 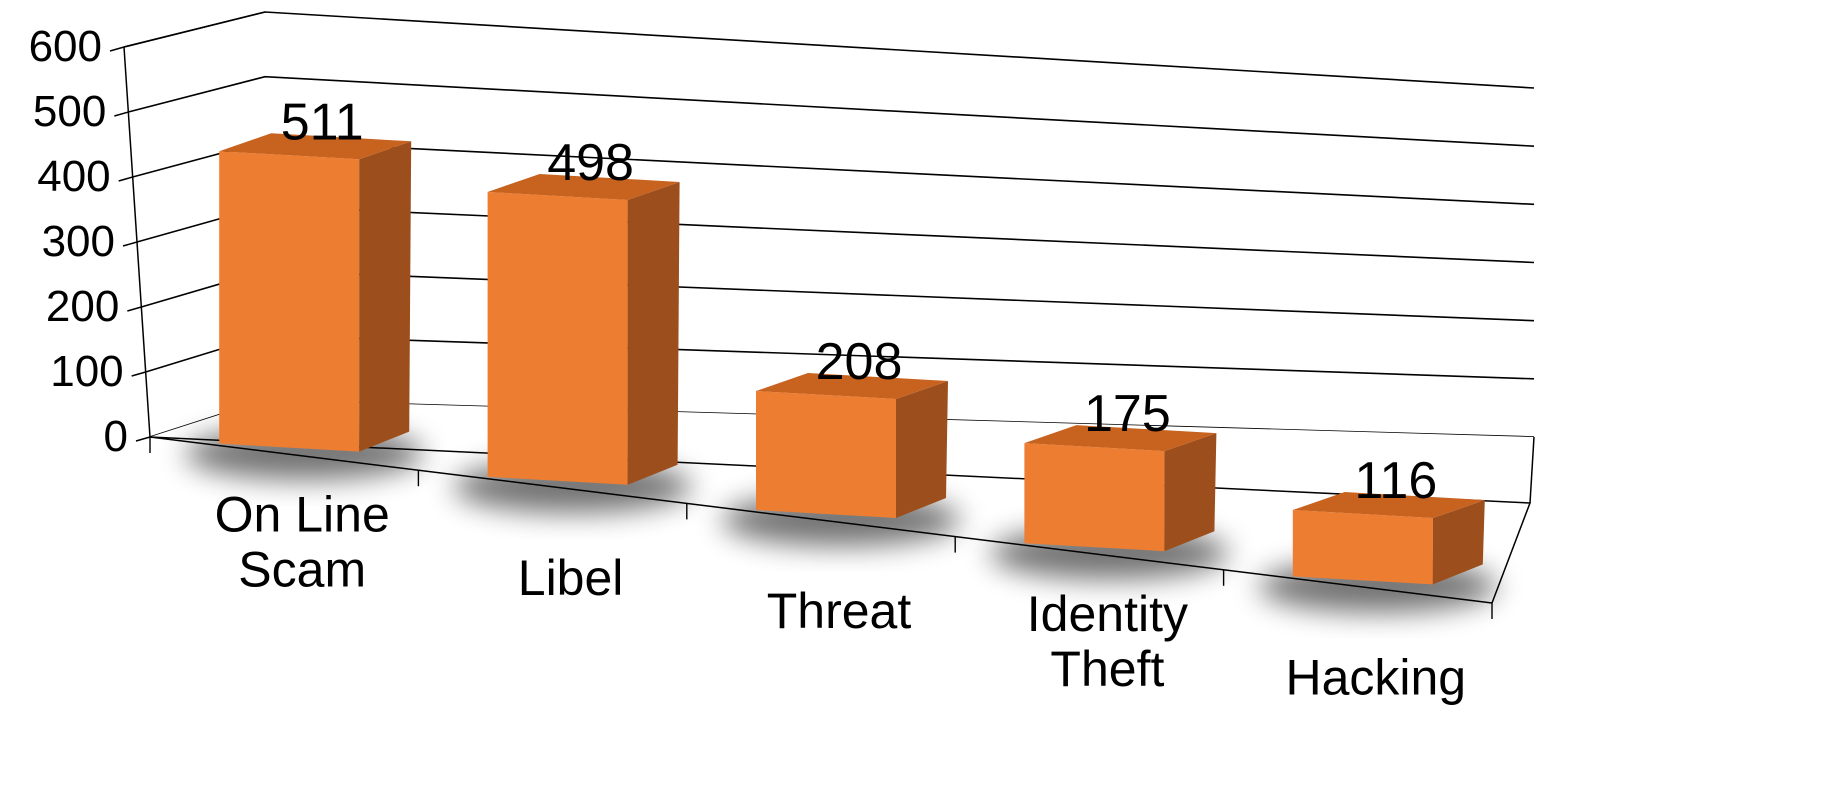 What do you see at coordinates (82, 306) in the screenshot?
I see `y-tick-label: 200` at bounding box center [82, 306].